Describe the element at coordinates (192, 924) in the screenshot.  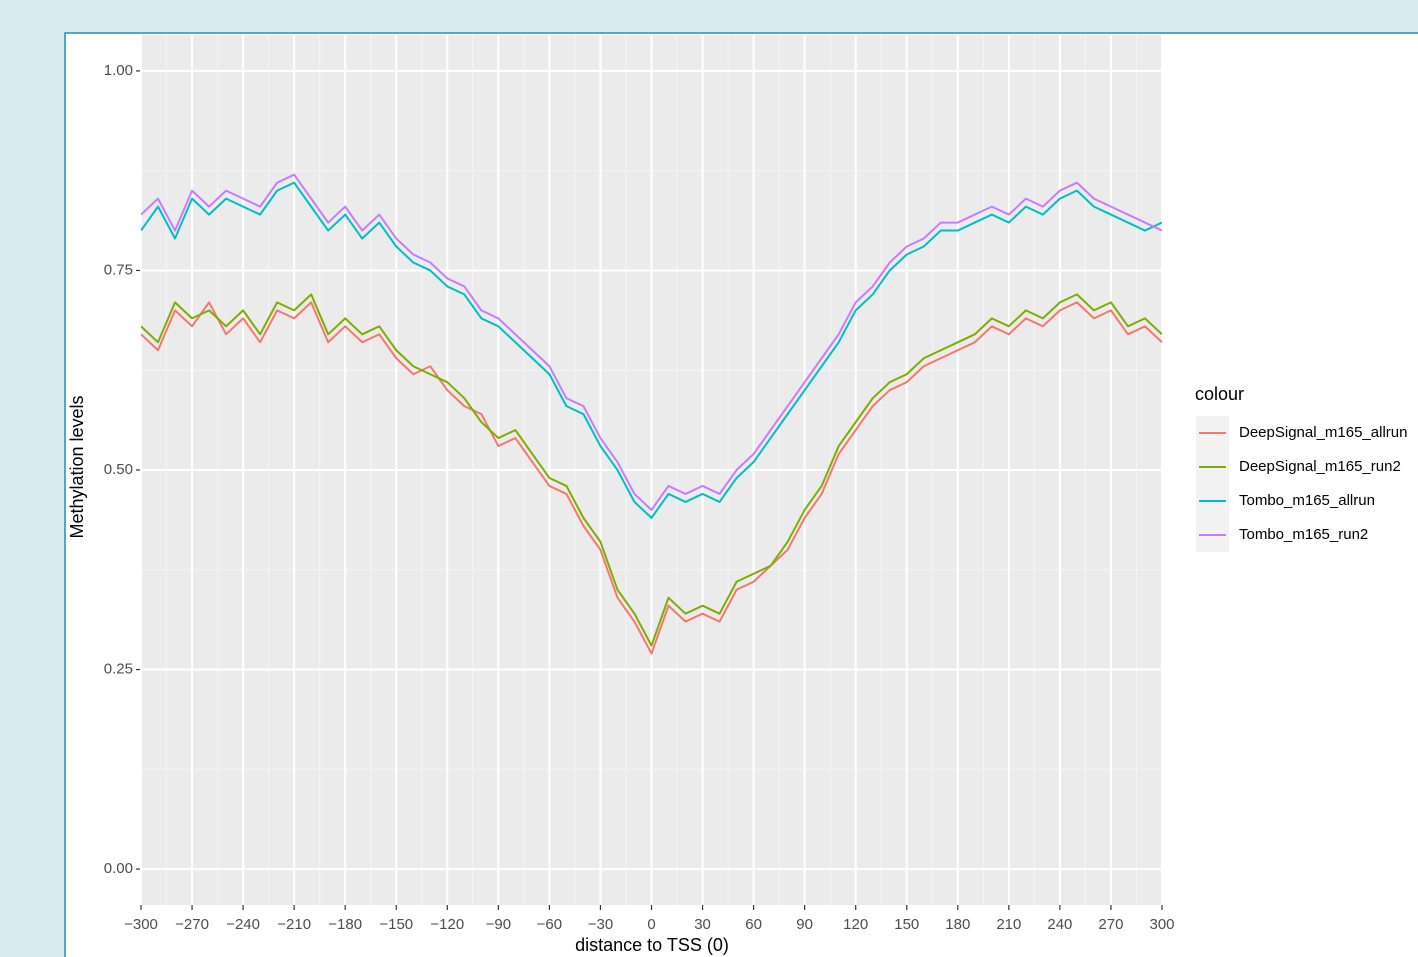
I see `x-tick-label: −270` at that location.